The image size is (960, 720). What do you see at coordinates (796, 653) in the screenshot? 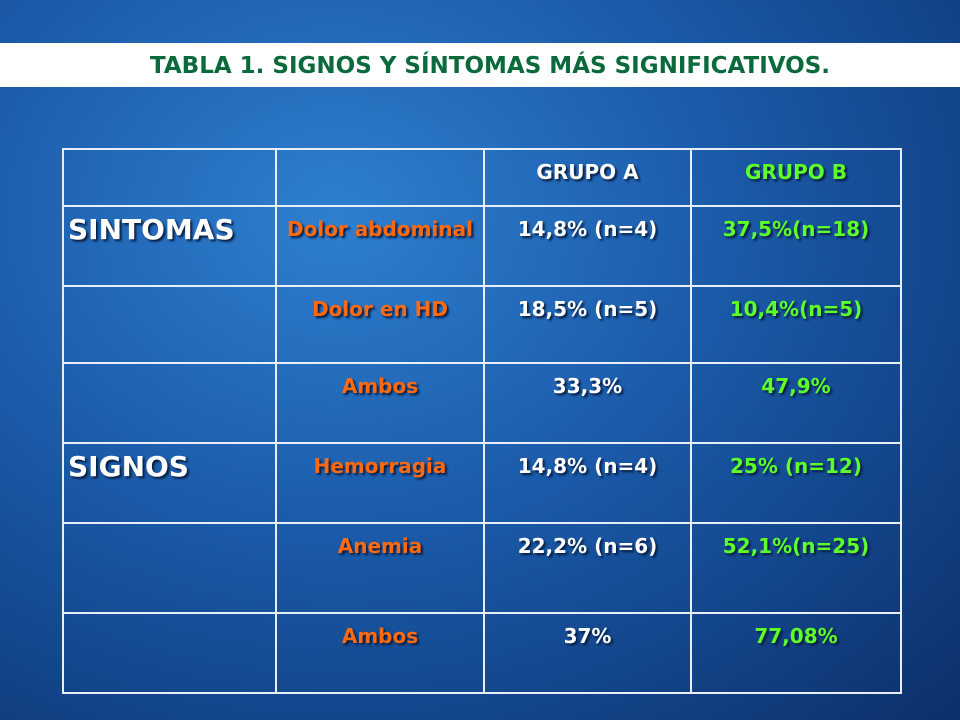
I see `group-b-cell: 77,08%` at bounding box center [796, 653].